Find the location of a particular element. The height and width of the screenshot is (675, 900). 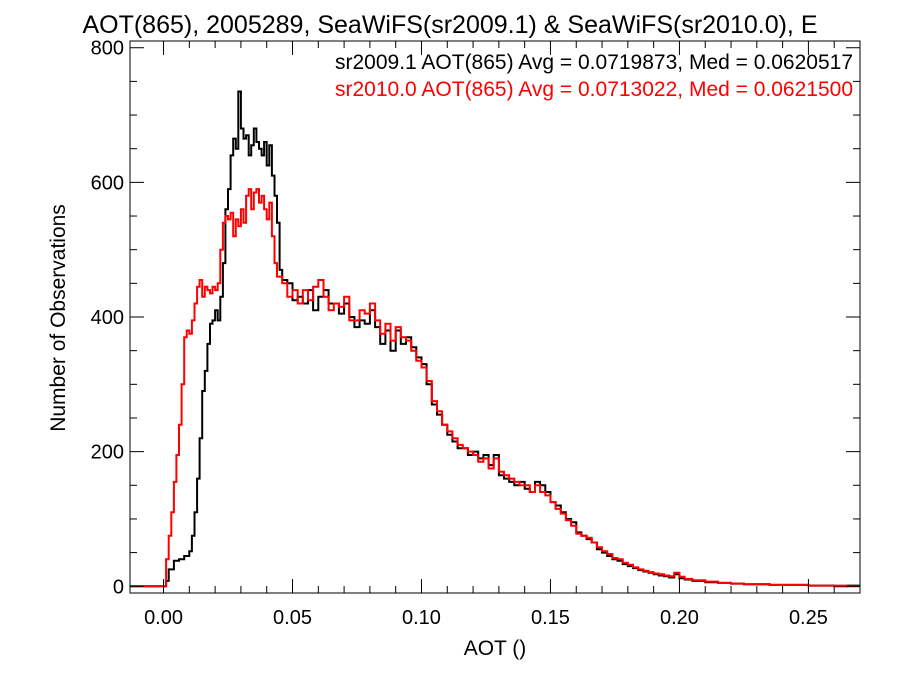

x-tick-label: 0.25 is located at coordinates (808, 618).